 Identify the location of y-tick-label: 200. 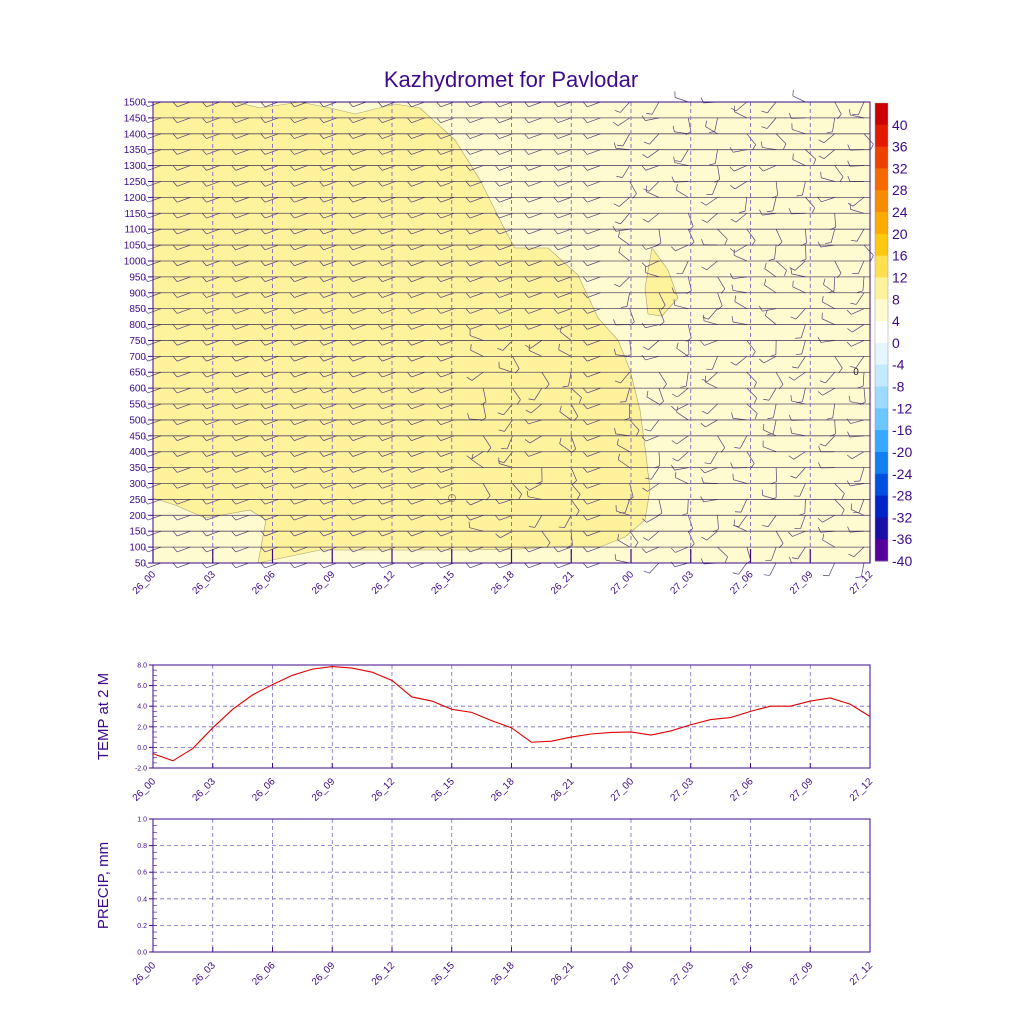
(137, 516).